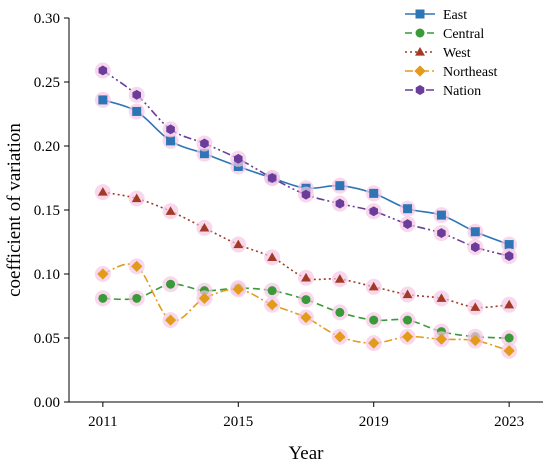  I want to click on legend-marker-northeast, so click(420, 71).